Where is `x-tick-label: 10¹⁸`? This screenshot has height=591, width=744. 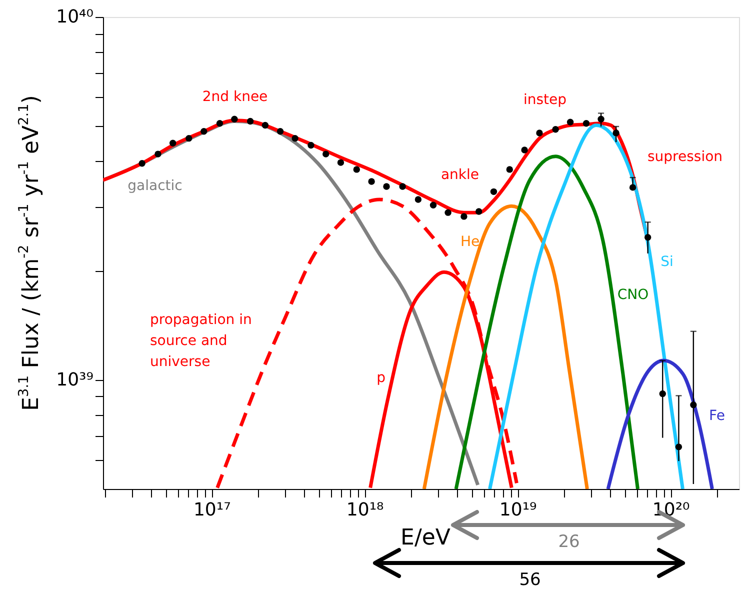 x-tick-label: 10¹⁸ is located at coordinates (365, 510).